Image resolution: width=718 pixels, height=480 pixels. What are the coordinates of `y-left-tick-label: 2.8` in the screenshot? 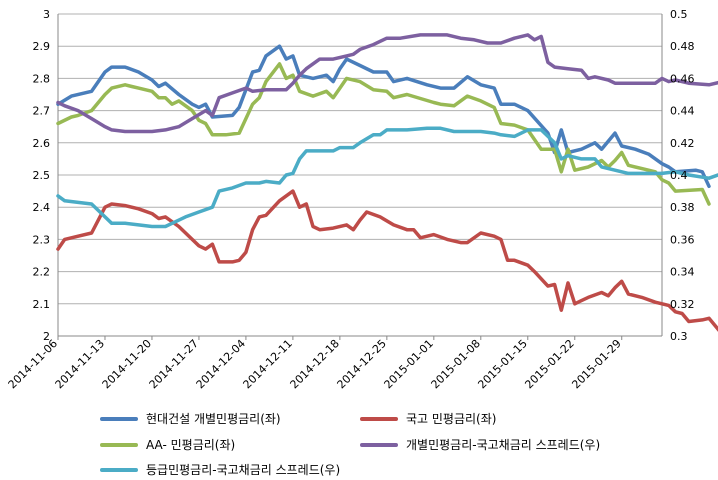 It's located at (42, 78).